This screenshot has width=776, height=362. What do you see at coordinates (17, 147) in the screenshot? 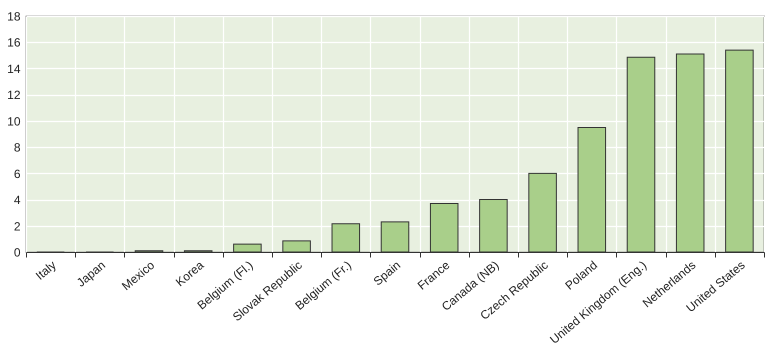
I see `y-tick-label: 8` at bounding box center [17, 147].